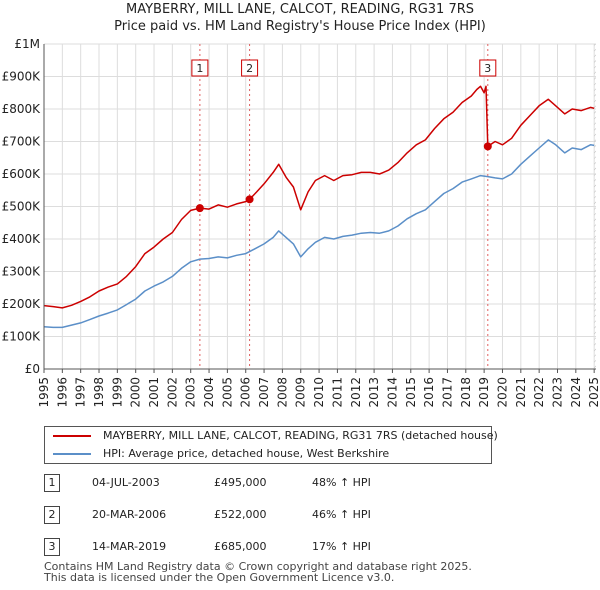 The image size is (600, 590). I want to click on sale-number-badge: 1, so click(52, 483).